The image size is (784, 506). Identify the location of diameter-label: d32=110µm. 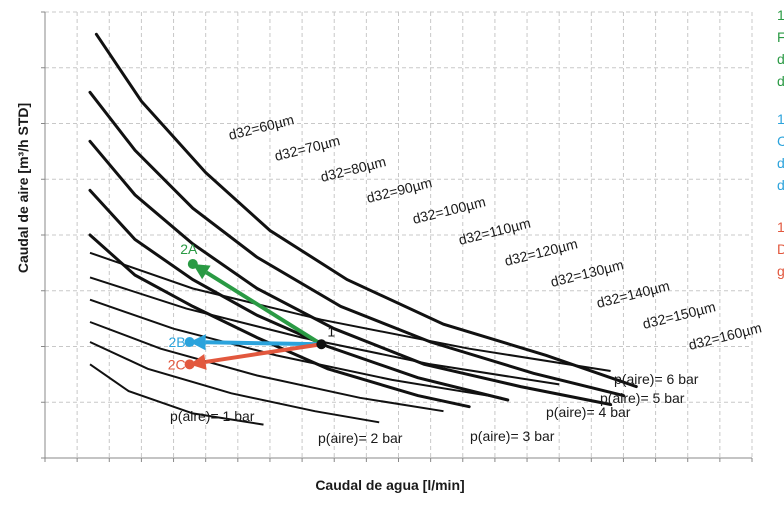
(494, 231).